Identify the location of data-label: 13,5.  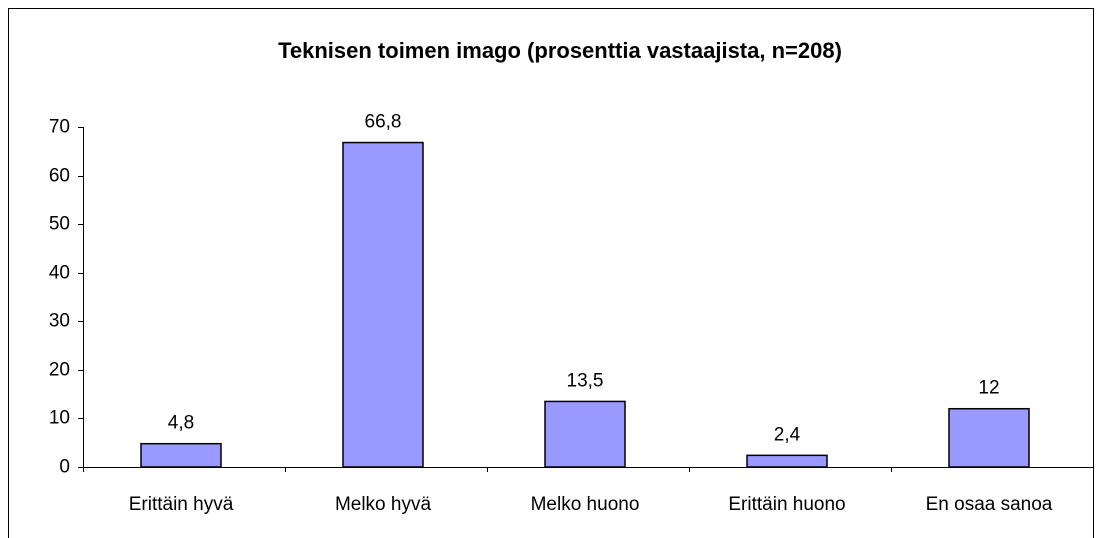
(585, 380).